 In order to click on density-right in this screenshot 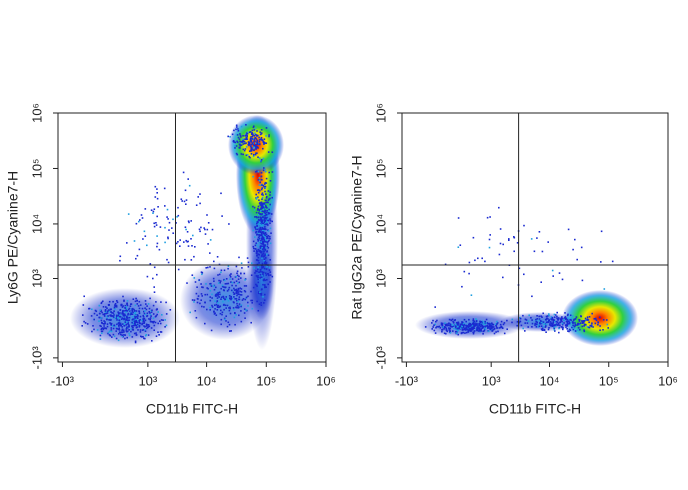, I will do `click(526, 318)`.